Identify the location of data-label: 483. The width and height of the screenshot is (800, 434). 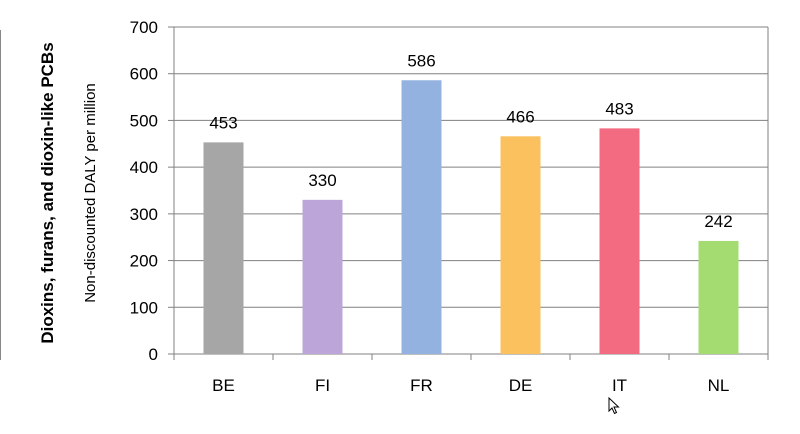
(619, 108).